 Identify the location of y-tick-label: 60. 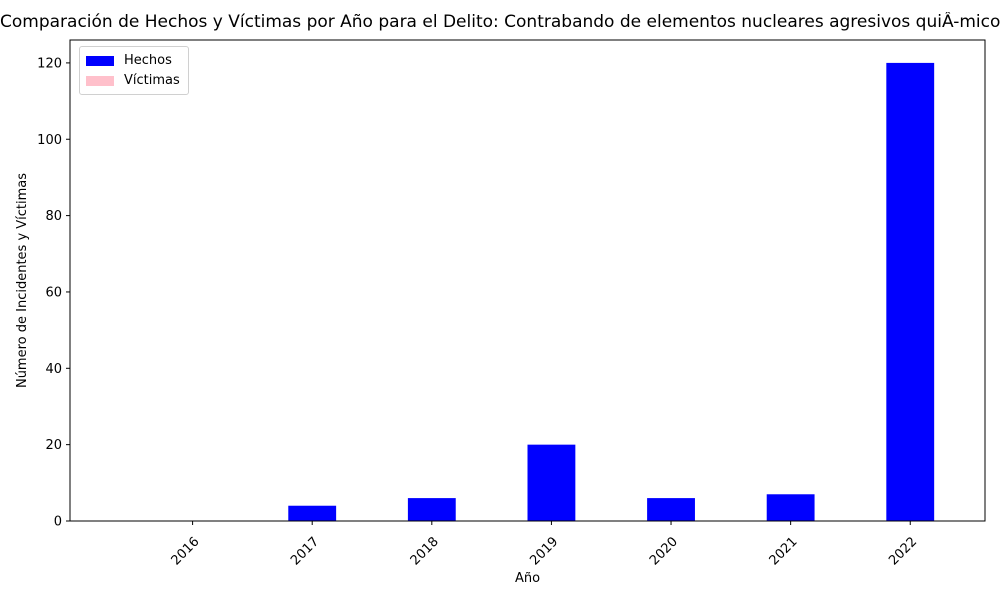
(53, 292).